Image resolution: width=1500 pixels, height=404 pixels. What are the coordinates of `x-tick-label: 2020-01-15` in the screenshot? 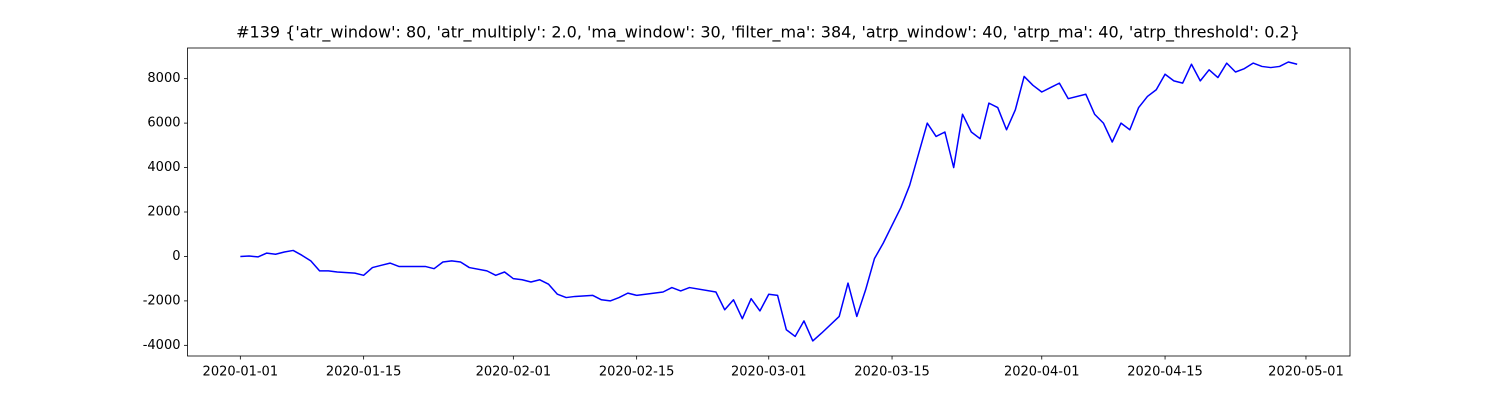 It's located at (364, 372).